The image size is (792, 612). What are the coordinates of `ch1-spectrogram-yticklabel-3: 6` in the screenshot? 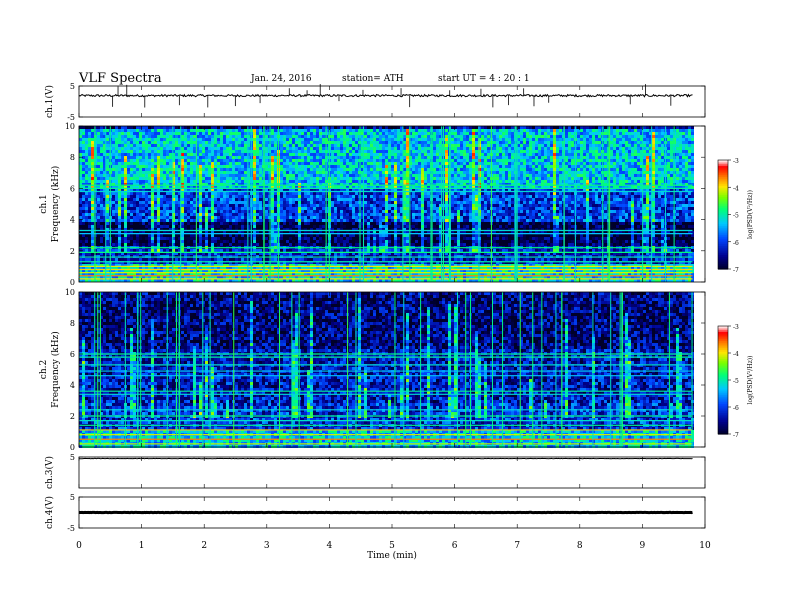 It's located at (72, 188).